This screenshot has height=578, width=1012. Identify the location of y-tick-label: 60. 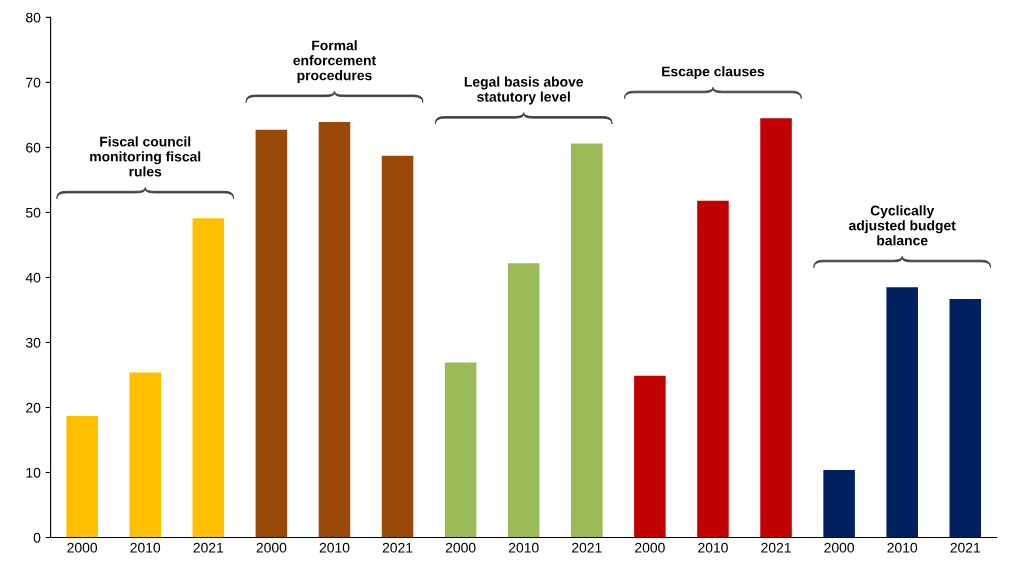
(33, 147).